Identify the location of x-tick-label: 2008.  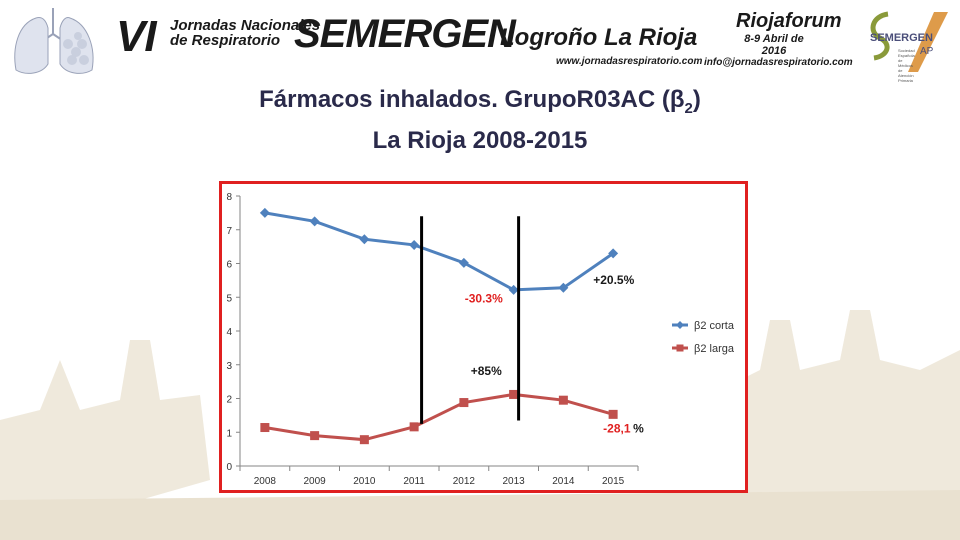
(265, 481).